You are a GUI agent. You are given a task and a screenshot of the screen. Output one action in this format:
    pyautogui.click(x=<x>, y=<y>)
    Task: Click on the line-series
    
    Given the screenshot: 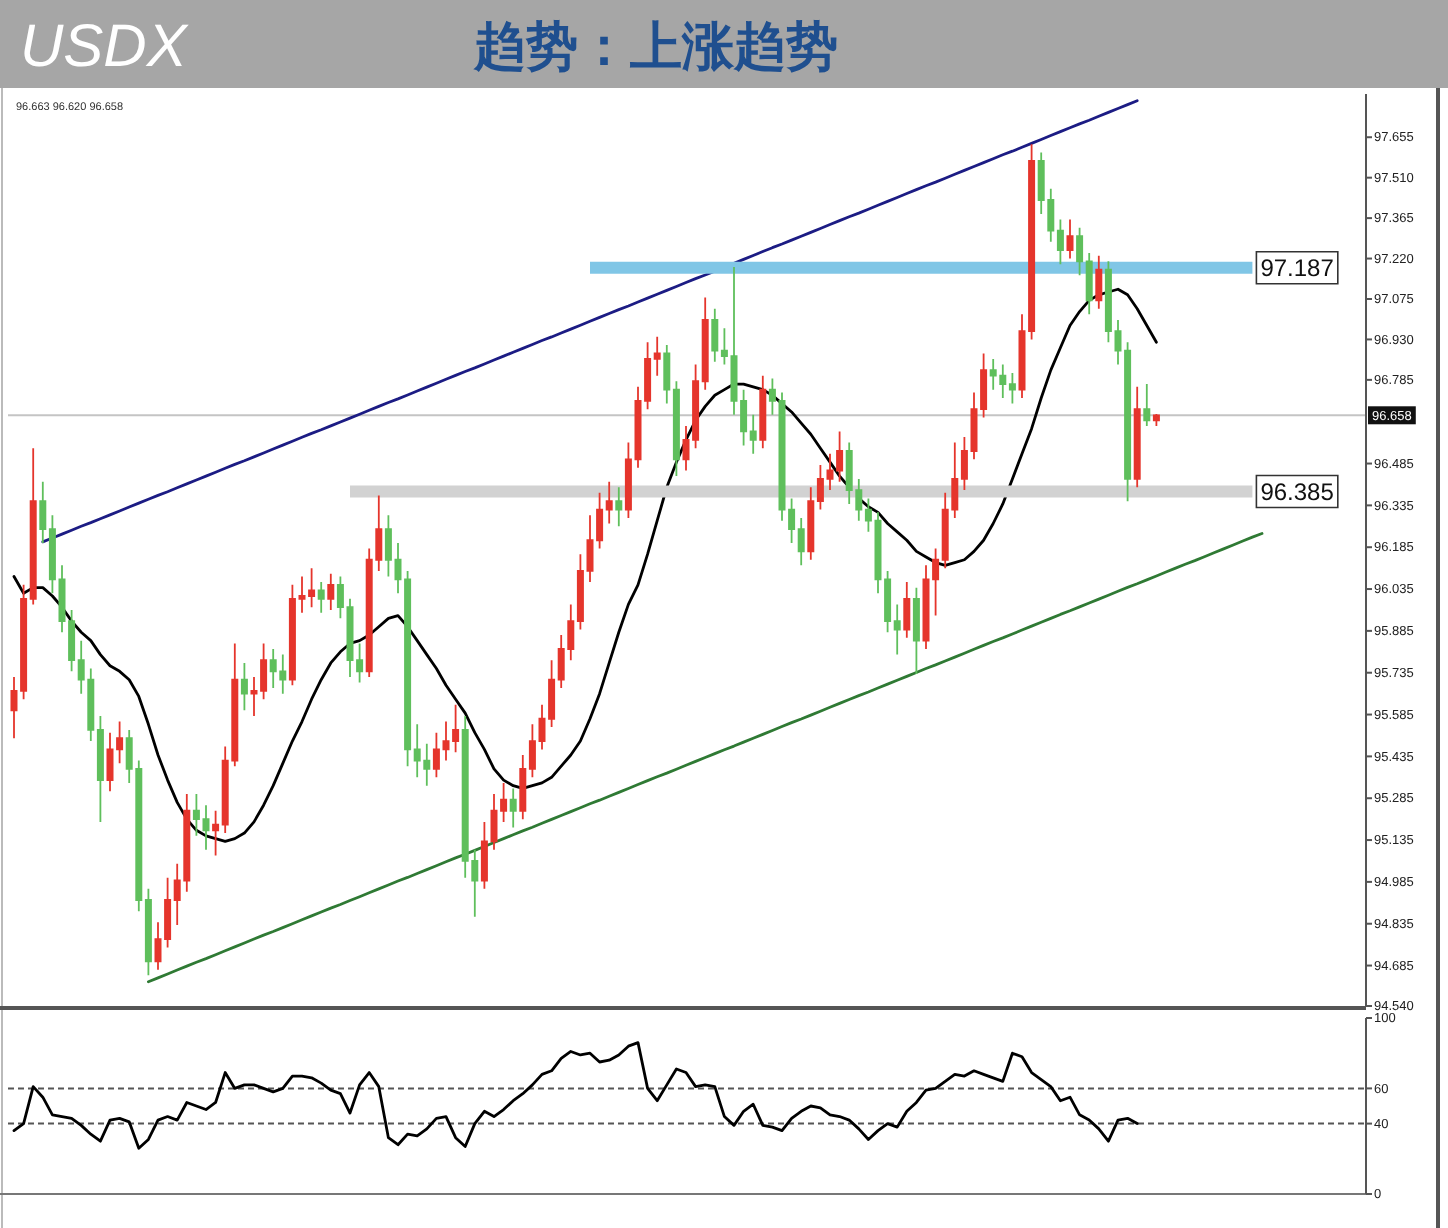 What is the action you would take?
    pyautogui.click(x=575, y=1095)
    